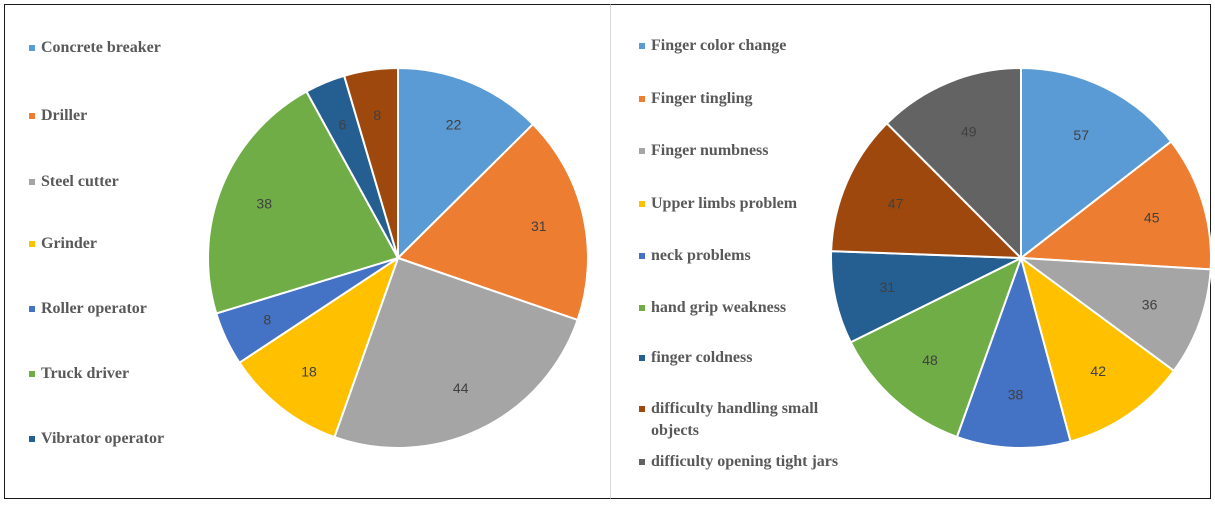 The image size is (1215, 508). Describe the element at coordinates (303, 202) in the screenshot. I see `pie-slice-truck-driver` at that location.